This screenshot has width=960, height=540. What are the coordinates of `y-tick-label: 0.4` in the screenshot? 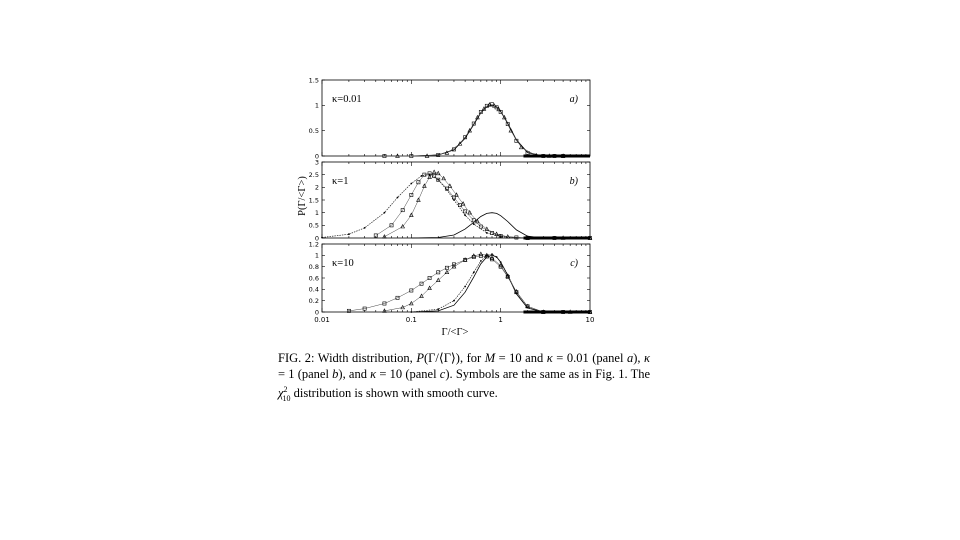 It's located at (314, 290).